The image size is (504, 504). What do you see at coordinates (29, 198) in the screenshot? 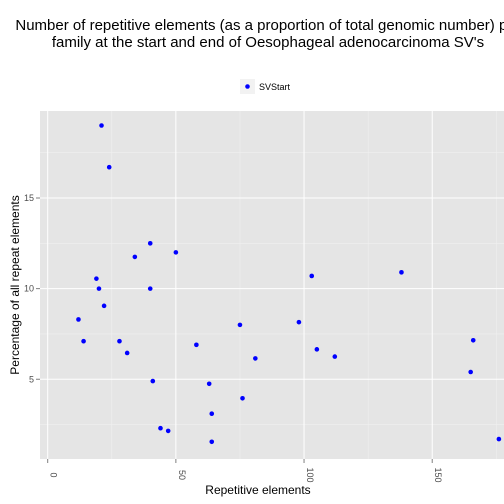
I see `y-tick-label: 15` at bounding box center [29, 198].